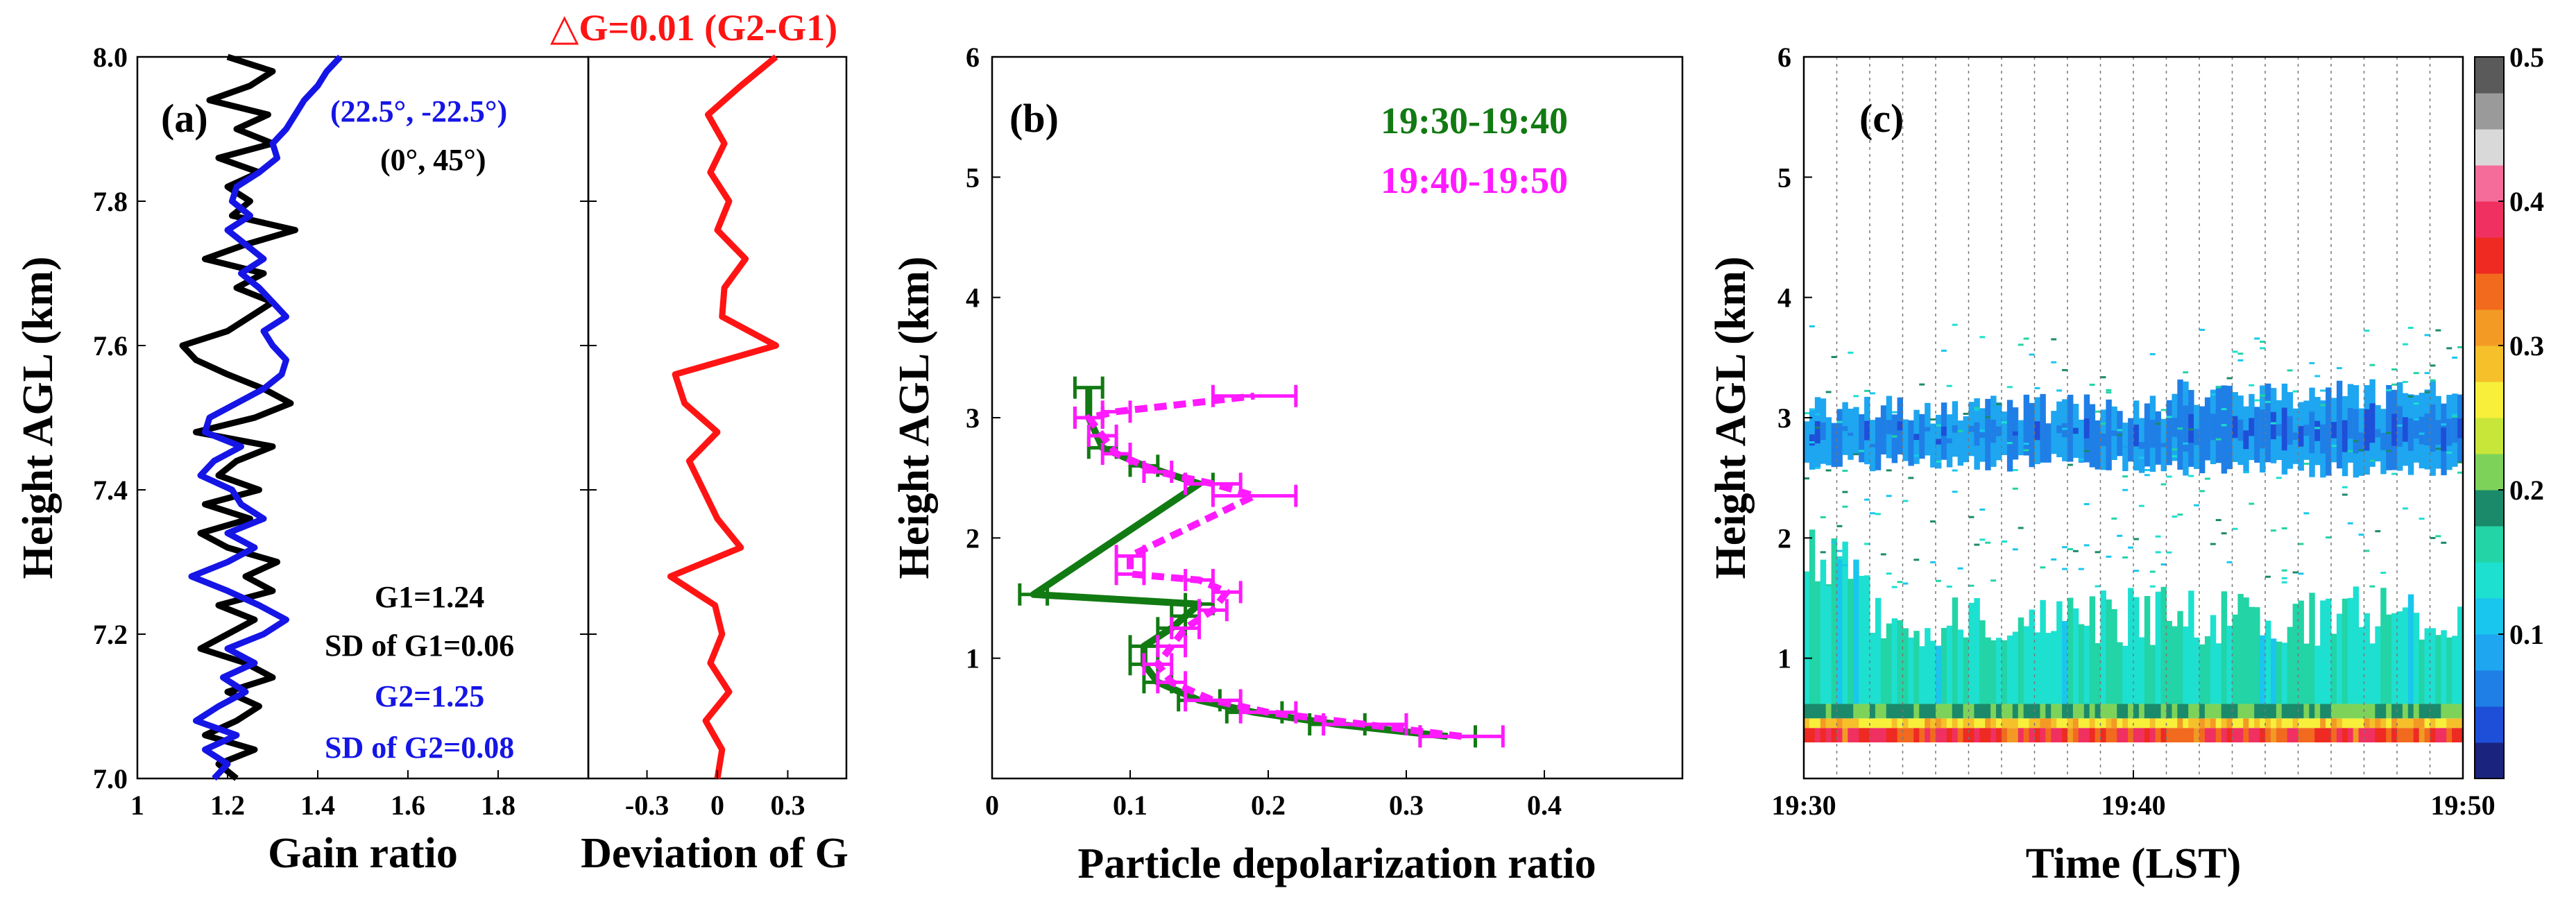  What do you see at coordinates (2134, 863) in the screenshot?
I see `xlabel-time: Time (LST)` at bounding box center [2134, 863].